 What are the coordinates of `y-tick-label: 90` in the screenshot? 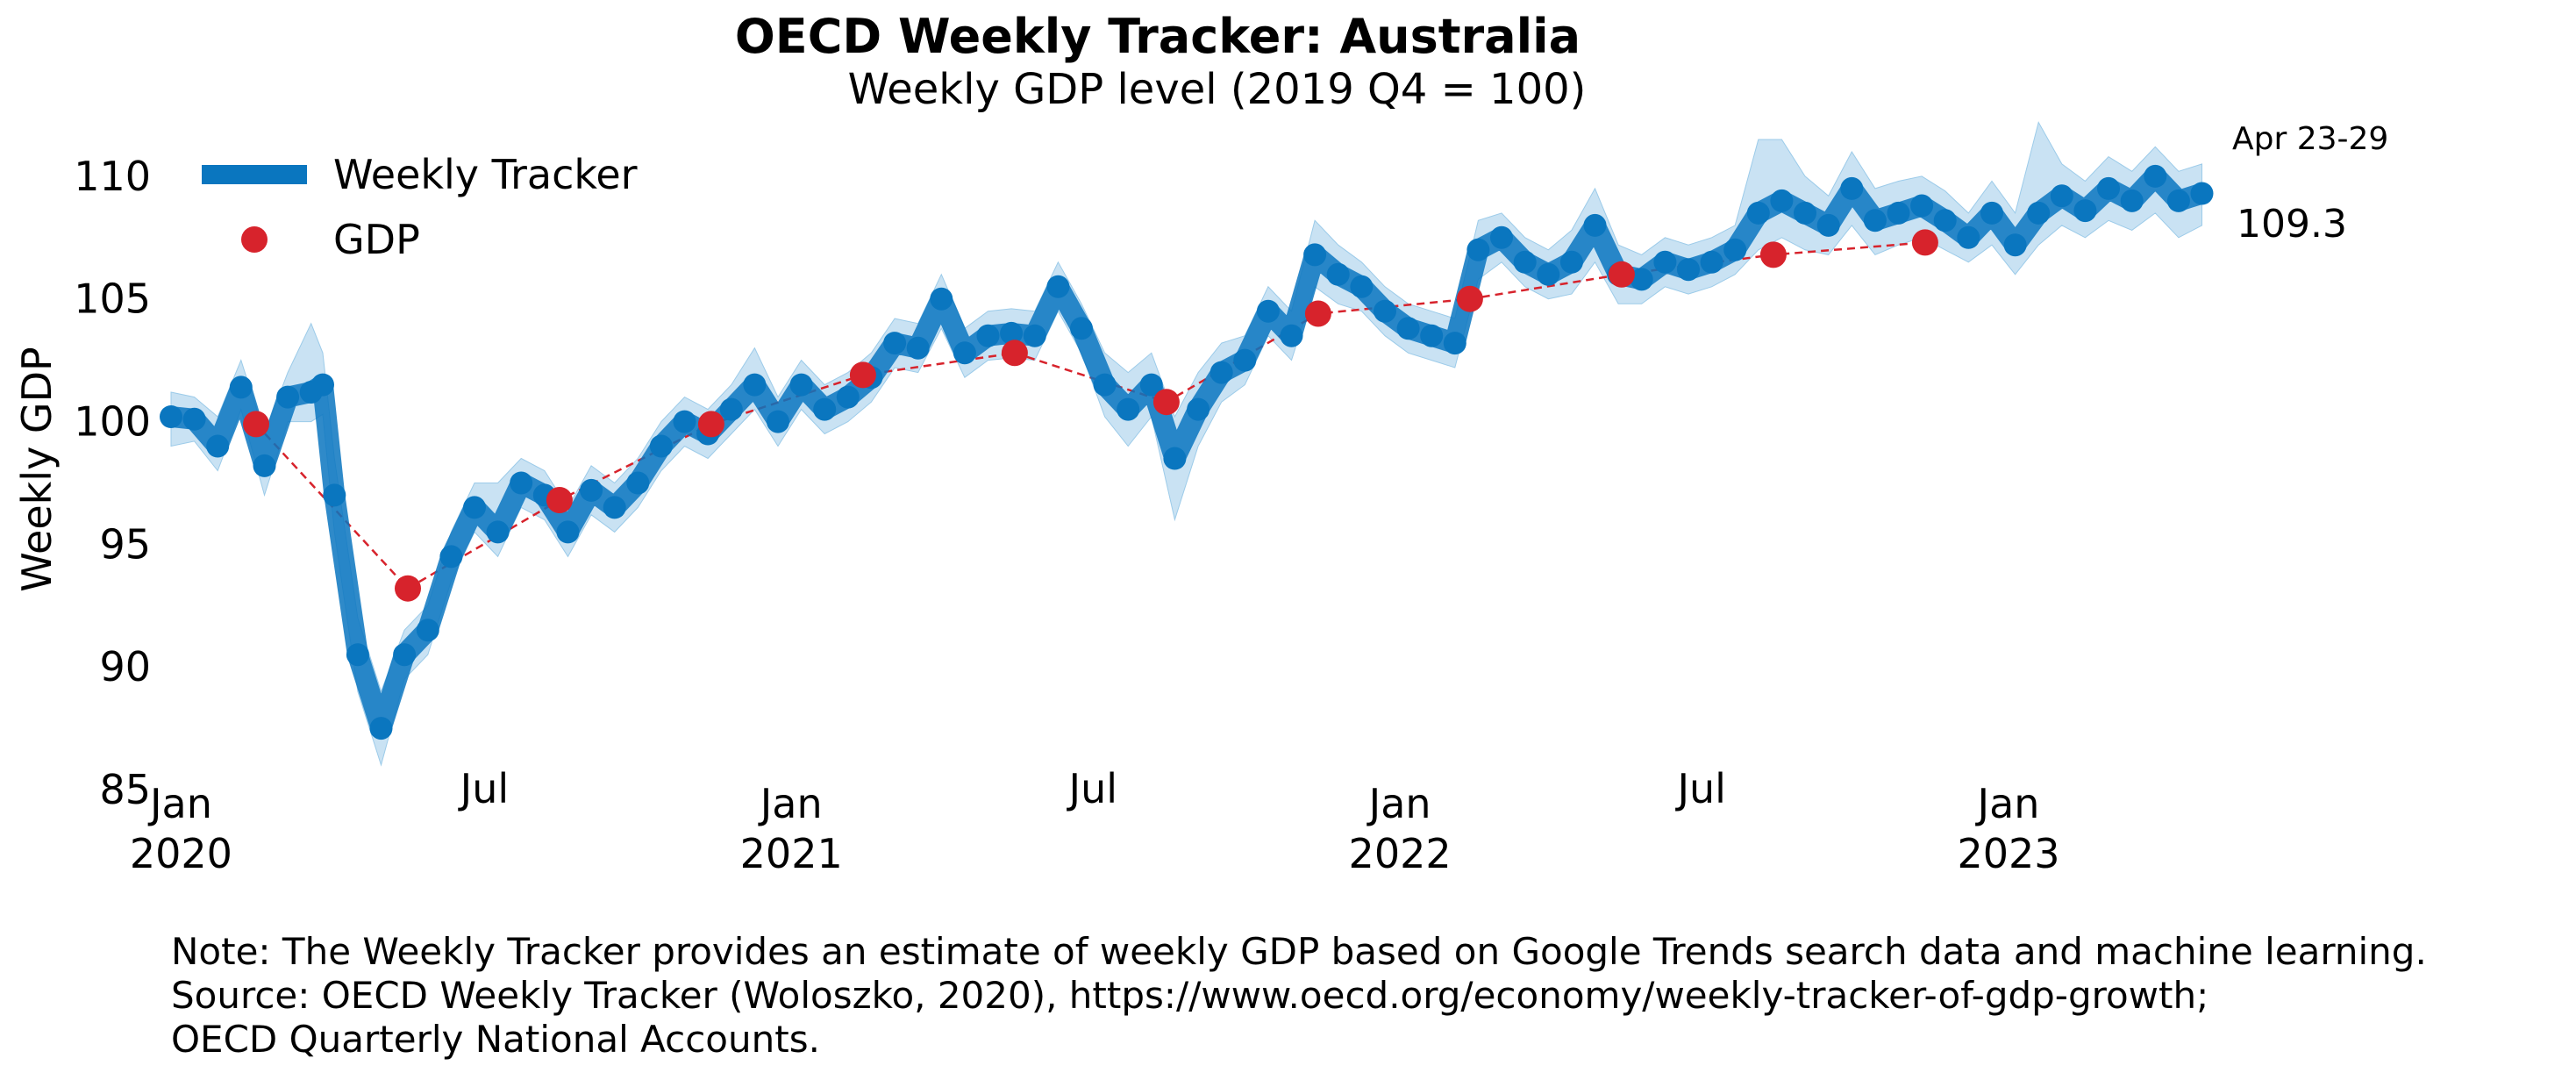 It's located at (125, 666).